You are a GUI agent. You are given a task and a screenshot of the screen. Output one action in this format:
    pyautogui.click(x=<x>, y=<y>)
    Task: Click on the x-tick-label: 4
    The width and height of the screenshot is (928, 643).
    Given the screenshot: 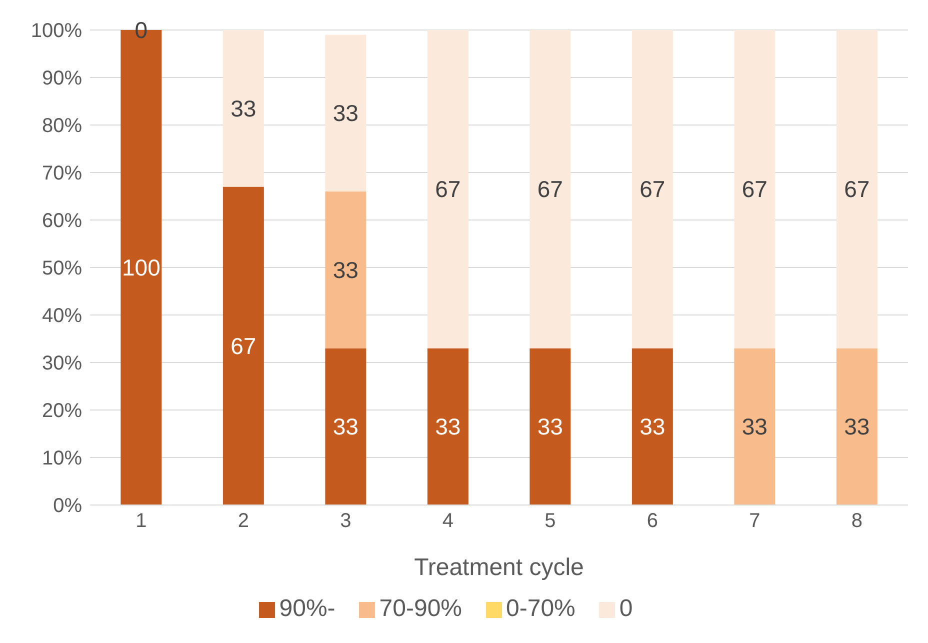 What is the action you would take?
    pyautogui.click(x=448, y=521)
    